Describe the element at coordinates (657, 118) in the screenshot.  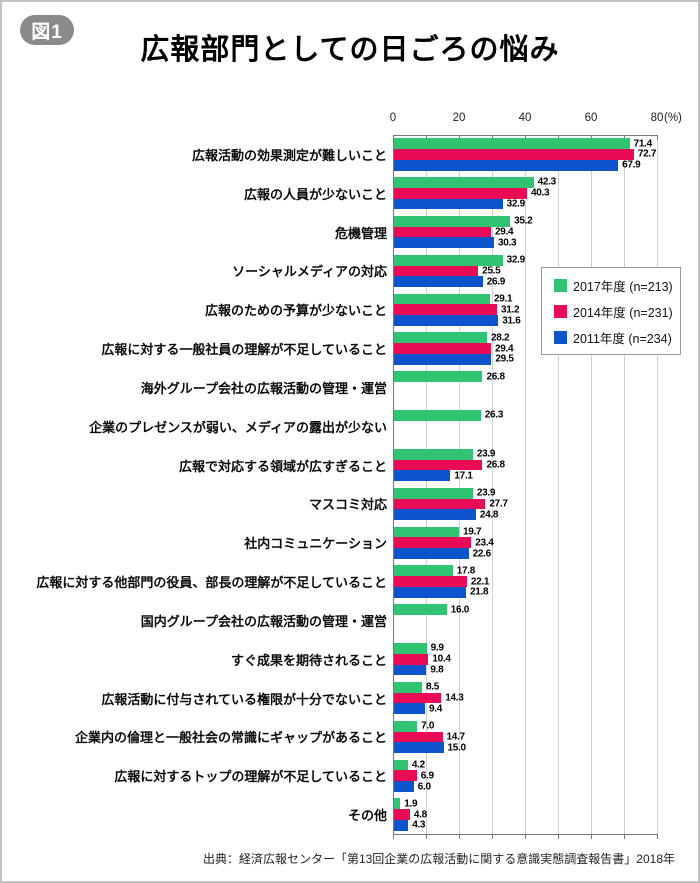
I see `axis-tick-label: 80` at that location.